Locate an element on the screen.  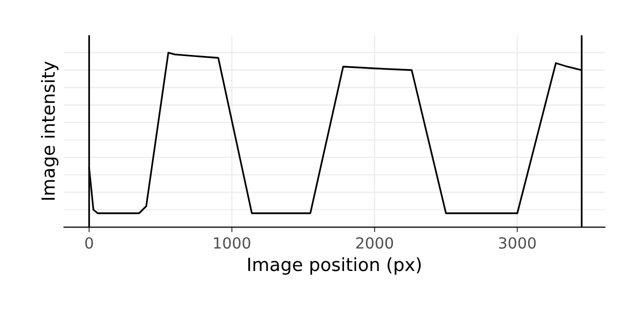
x-axis-title: Image position (px) is located at coordinates (334, 266).